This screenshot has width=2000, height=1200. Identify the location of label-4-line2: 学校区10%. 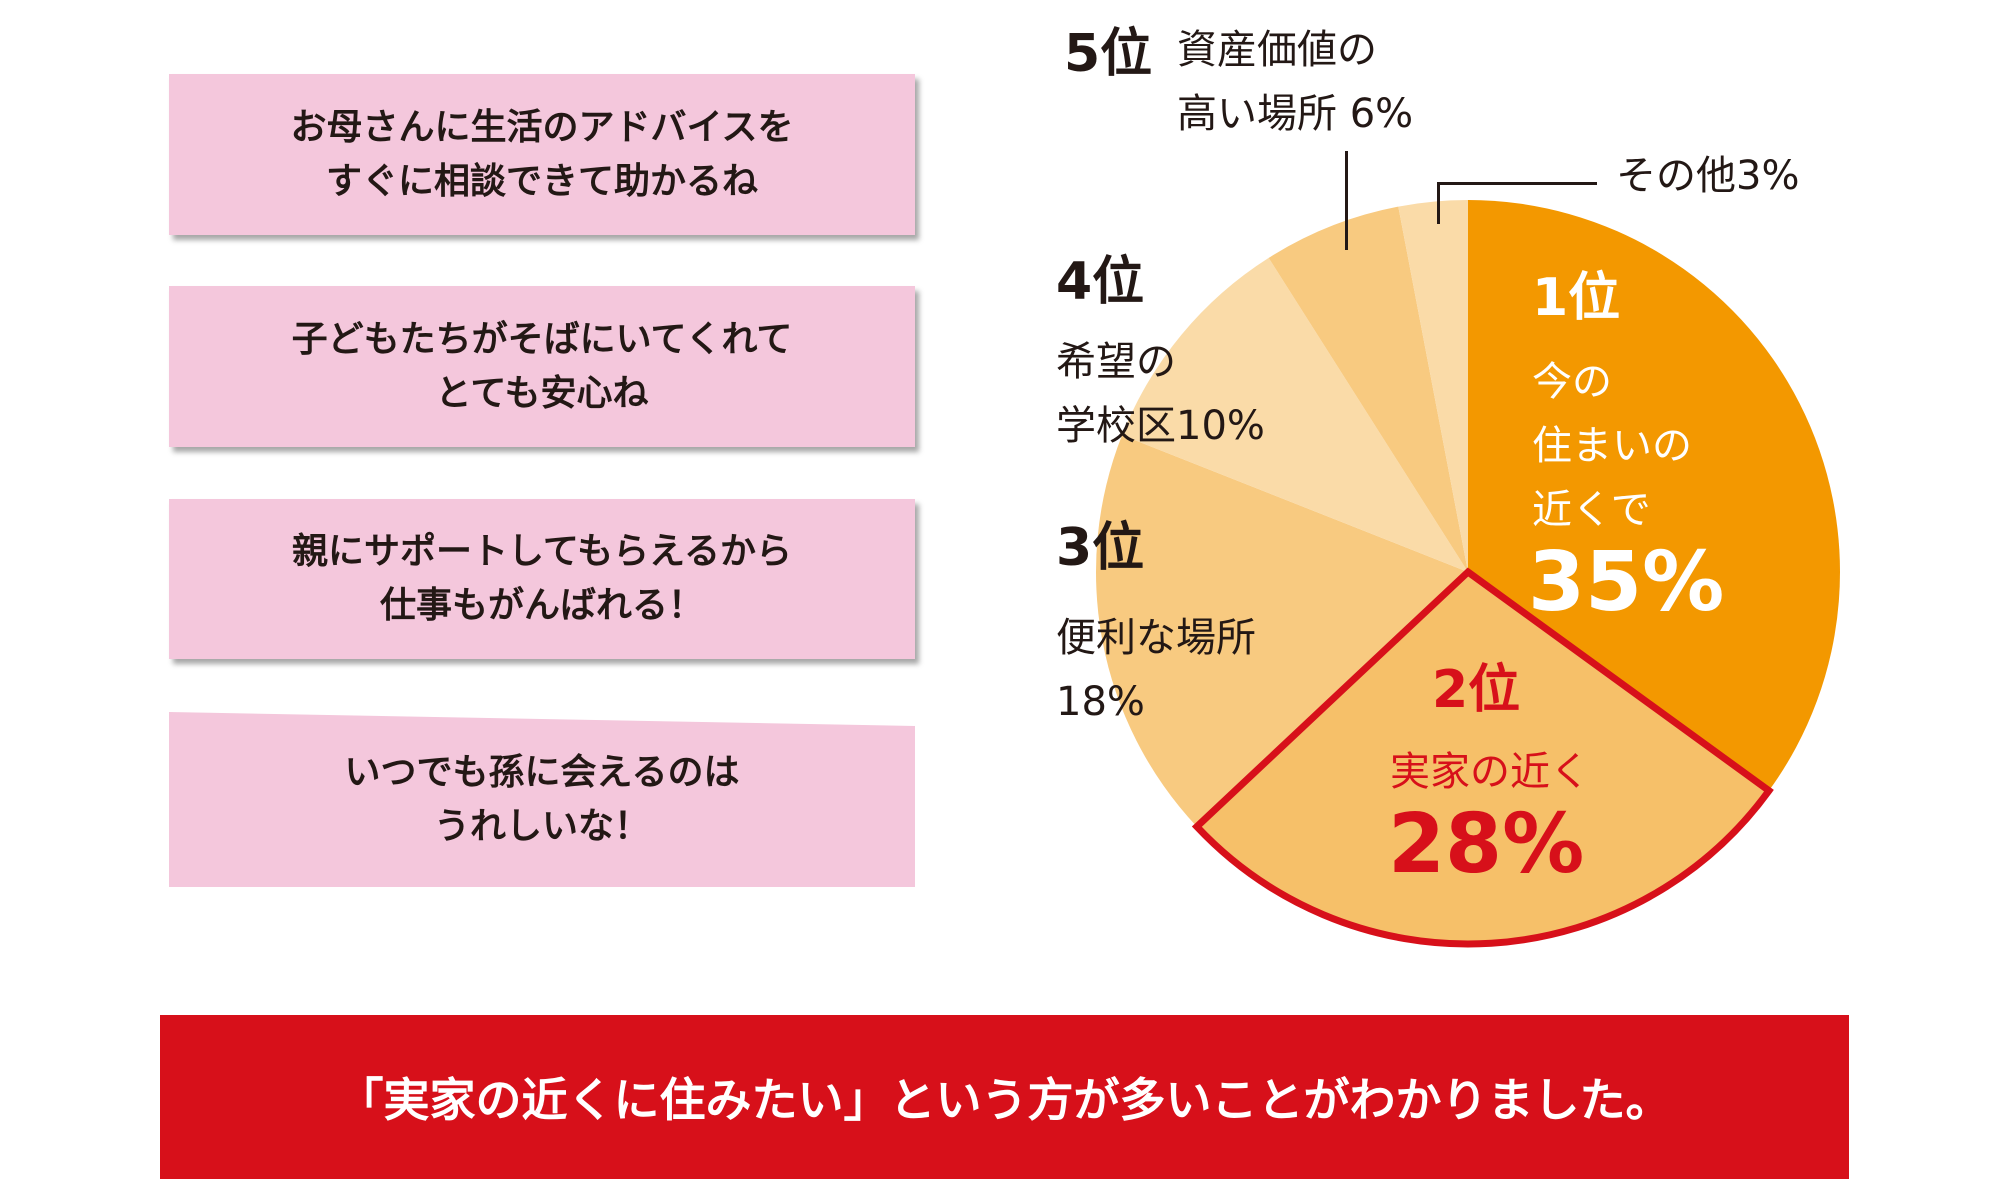
(1160, 426).